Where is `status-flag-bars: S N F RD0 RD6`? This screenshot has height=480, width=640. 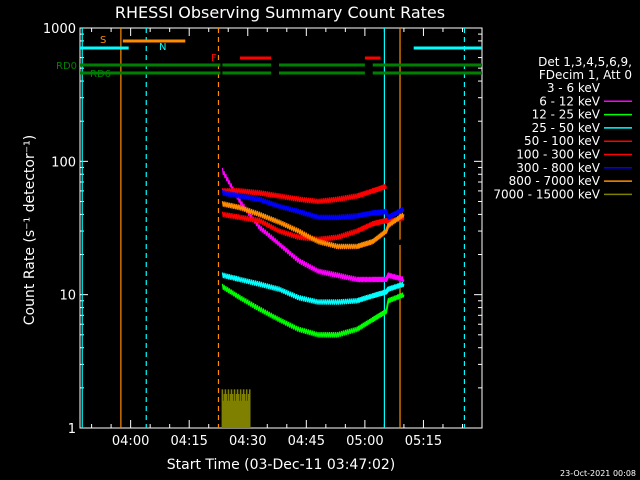
status-flag-bars: S N F RD0 RD6 is located at coordinates (269, 57).